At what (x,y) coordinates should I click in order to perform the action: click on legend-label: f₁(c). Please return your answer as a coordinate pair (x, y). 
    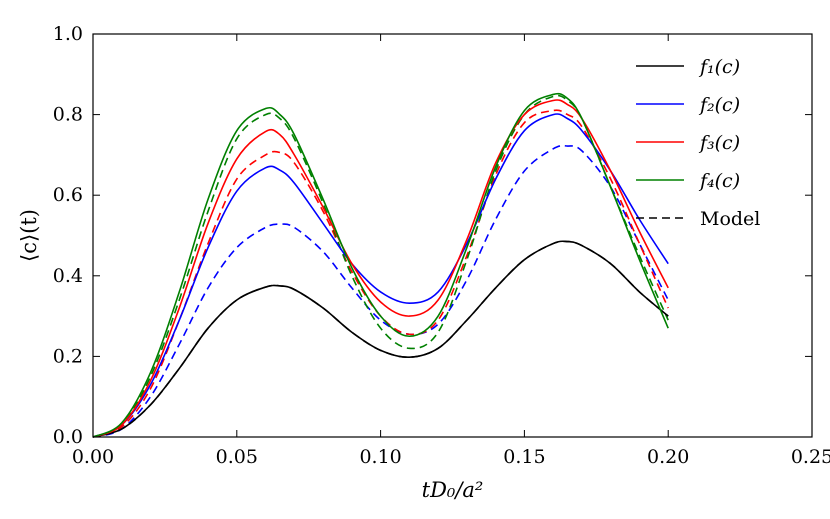
    Looking at the image, I should click on (719, 67).